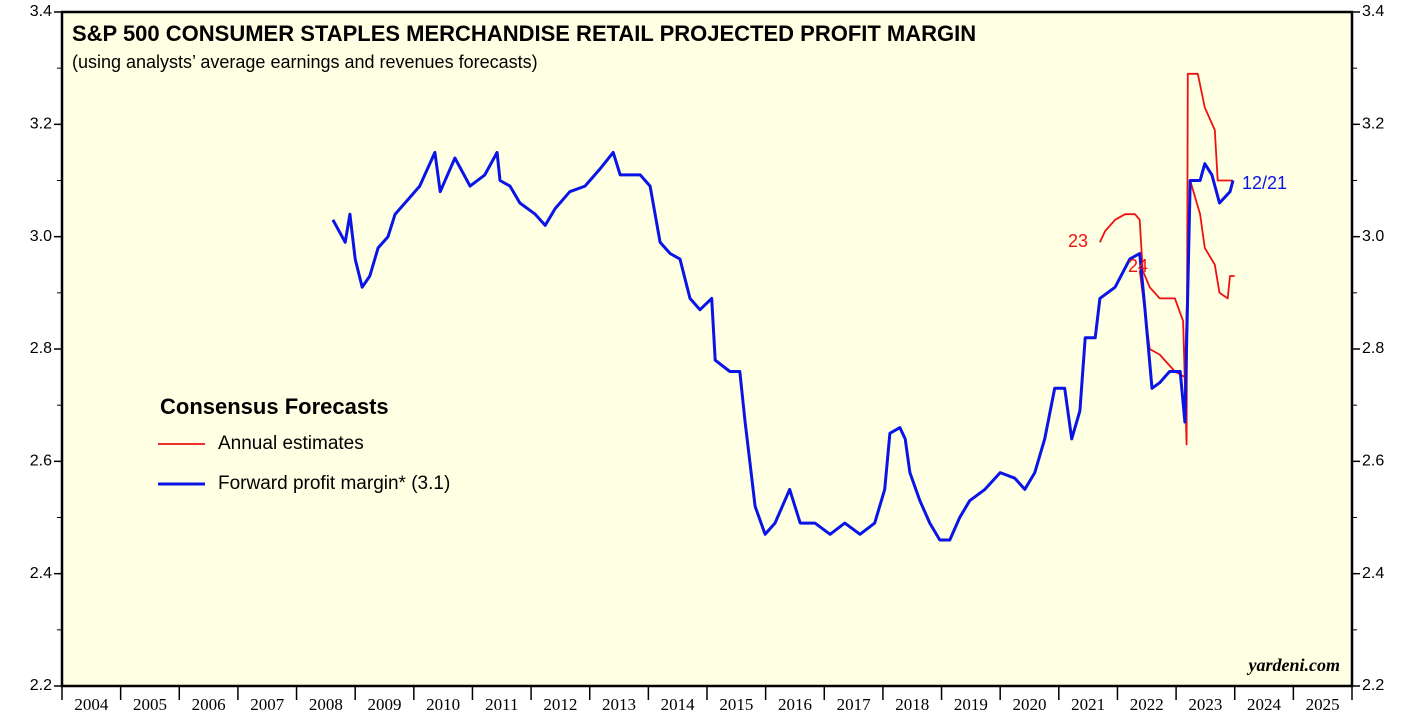 This screenshot has height=717, width=1421. What do you see at coordinates (1078, 241) in the screenshot?
I see `annotation: 23` at bounding box center [1078, 241].